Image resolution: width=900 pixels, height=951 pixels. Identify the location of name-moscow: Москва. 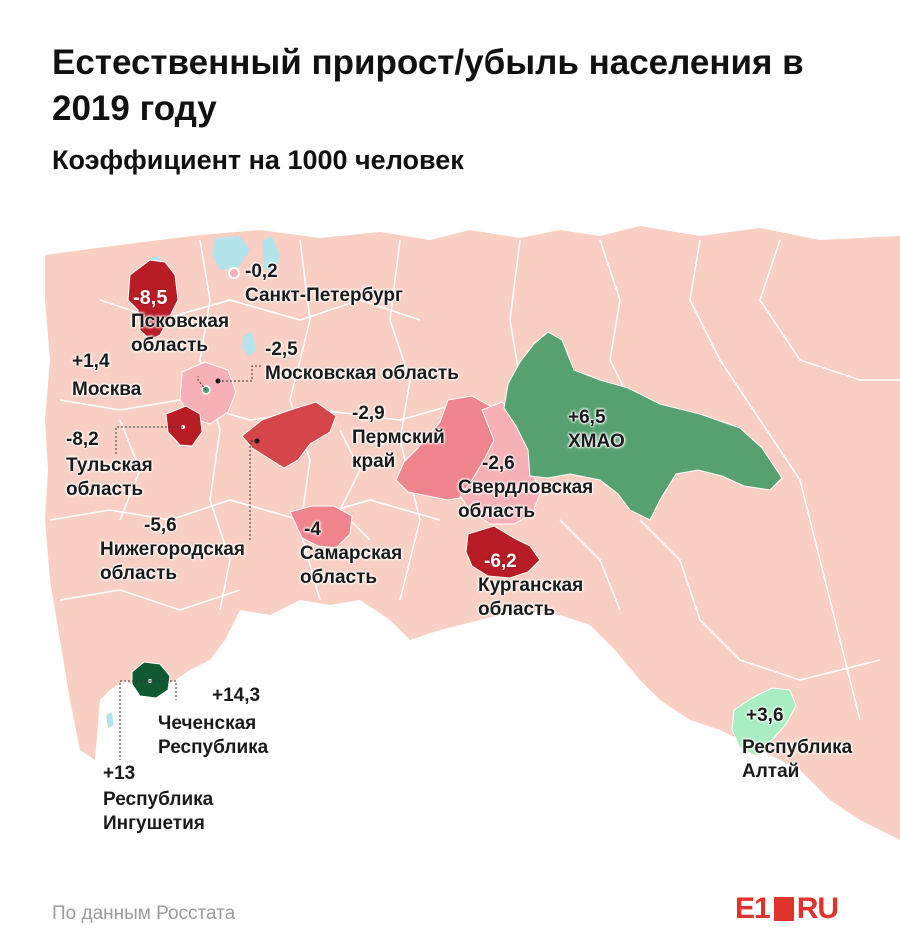
(107, 389).